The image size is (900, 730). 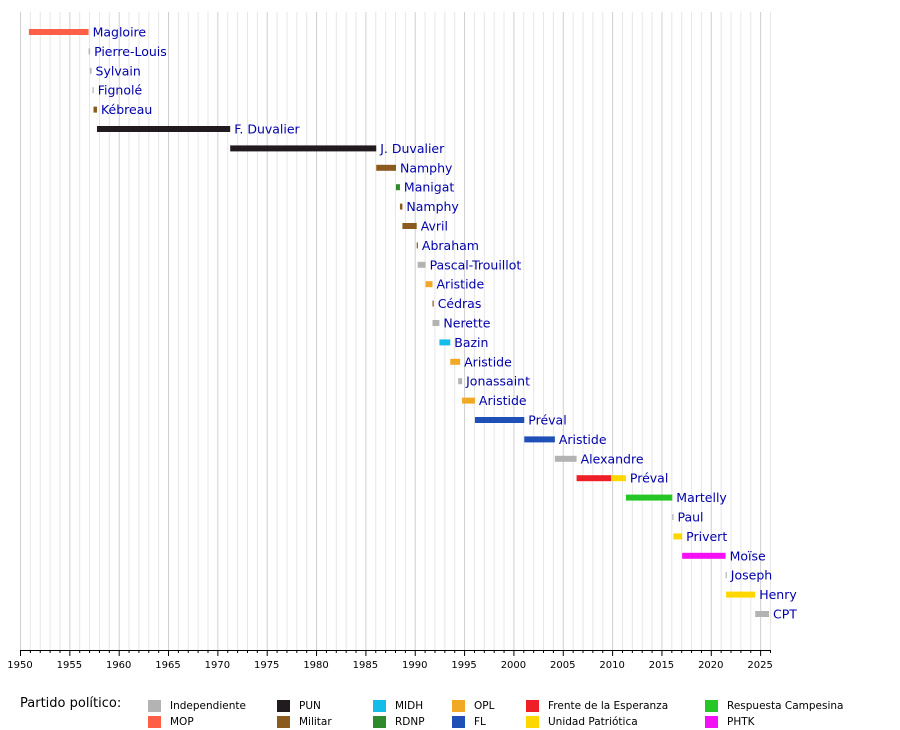 What do you see at coordinates (19, 665) in the screenshot?
I see `x-tick-label-1950: 1950` at bounding box center [19, 665].